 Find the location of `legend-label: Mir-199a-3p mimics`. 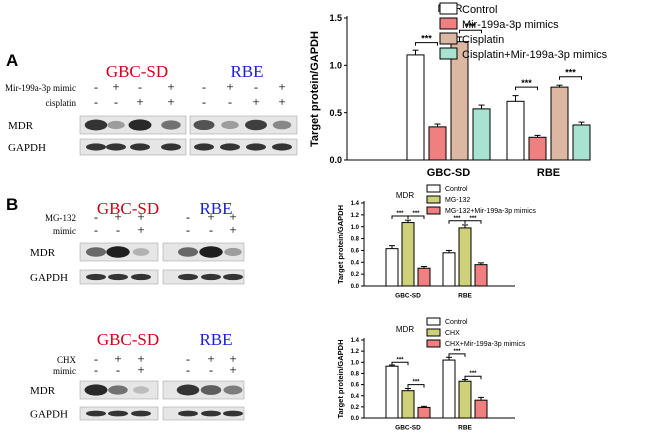

legend-label: Mir-199a-3p mimics is located at coordinates (510, 25).